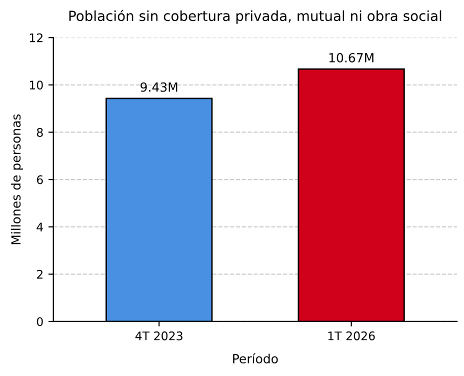 This screenshot has height=376, width=464. What do you see at coordinates (39, 227) in the screenshot?
I see `y-tick-label: 4` at bounding box center [39, 227].